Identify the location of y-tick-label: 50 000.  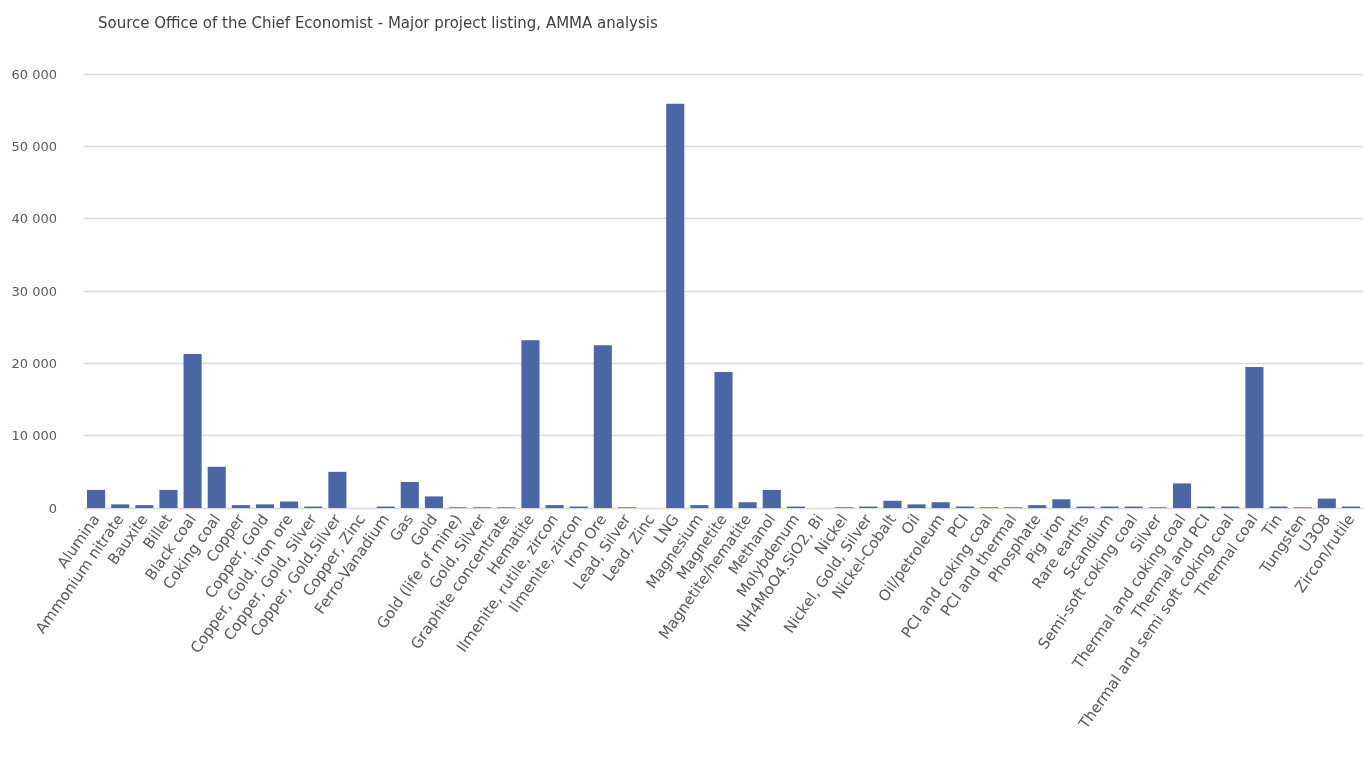
(34, 146).